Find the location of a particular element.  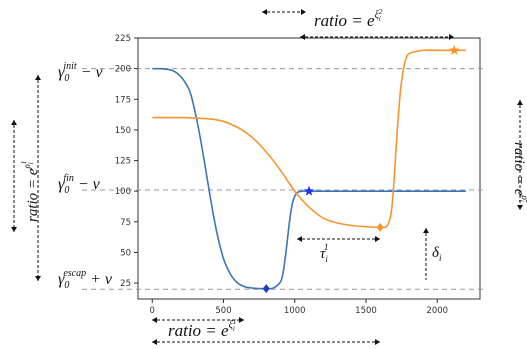

gamma-escap-sup: escap is located at coordinates (74, 273).